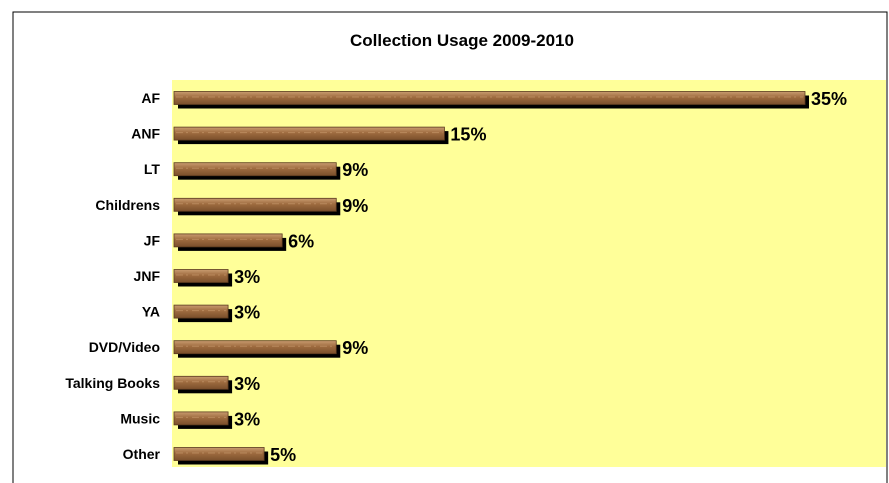 The height and width of the screenshot is (483, 889). Describe the element at coordinates (301, 241) in the screenshot. I see `value-label: 6%` at that location.